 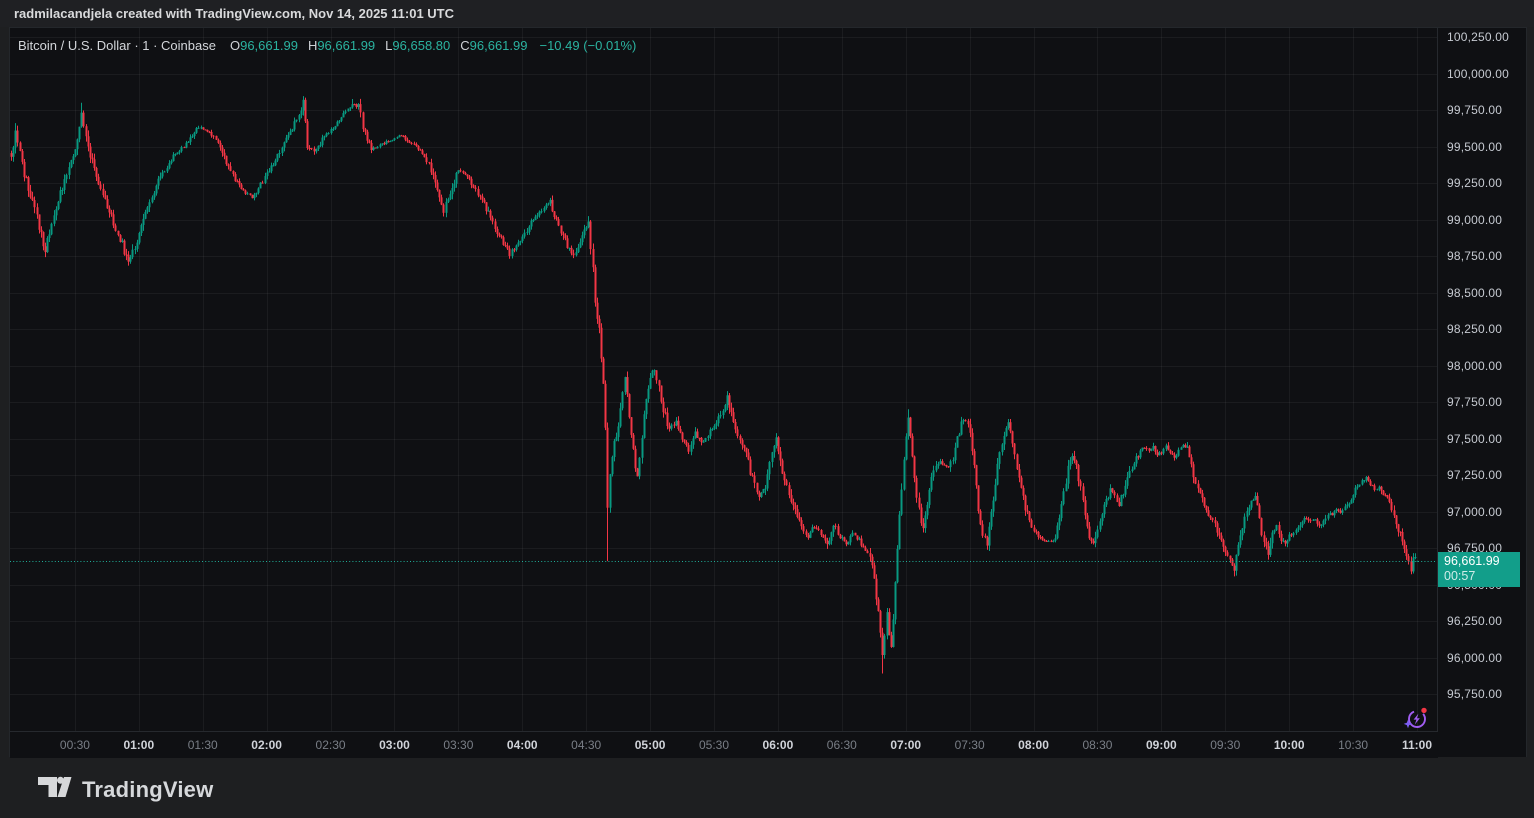 What do you see at coordinates (1289, 745) in the screenshot?
I see `time-tick-label: 10:00` at bounding box center [1289, 745].